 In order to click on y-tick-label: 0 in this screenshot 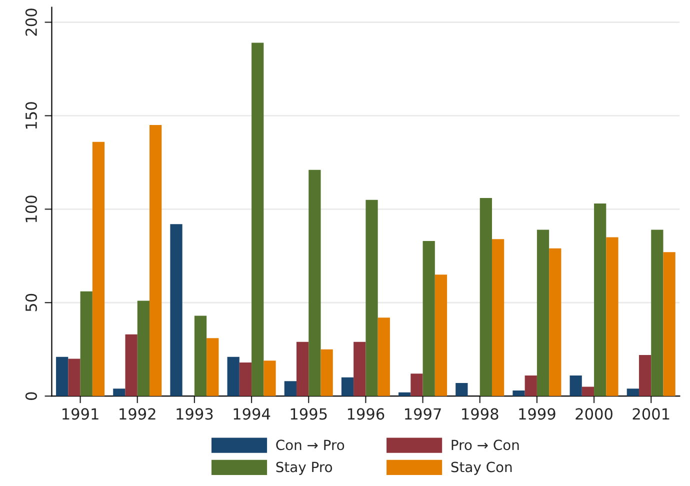, I will do `click(31, 396)`.